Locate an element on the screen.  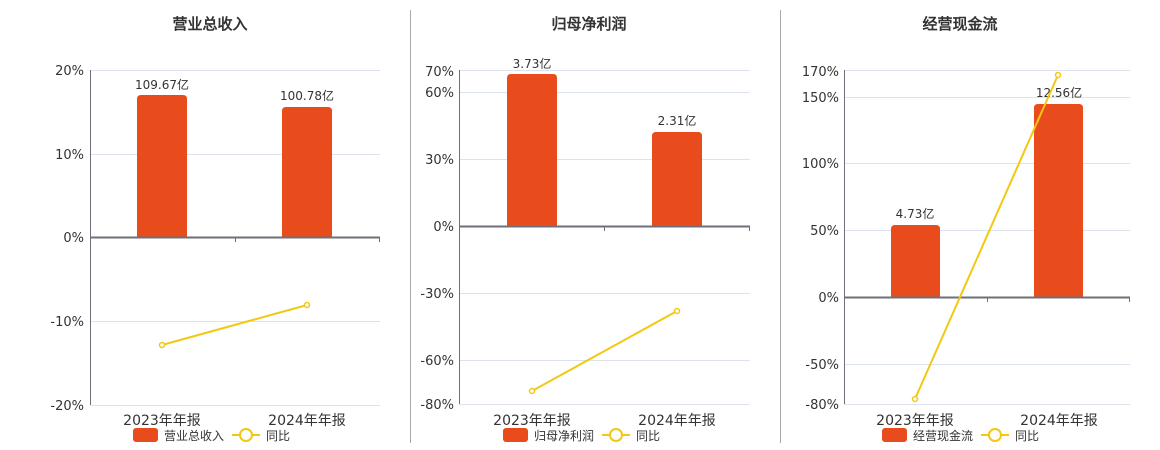
y-axis-labels: 70% 60% 30% 0% -30% -60% -80% is located at coordinates (437, 239).